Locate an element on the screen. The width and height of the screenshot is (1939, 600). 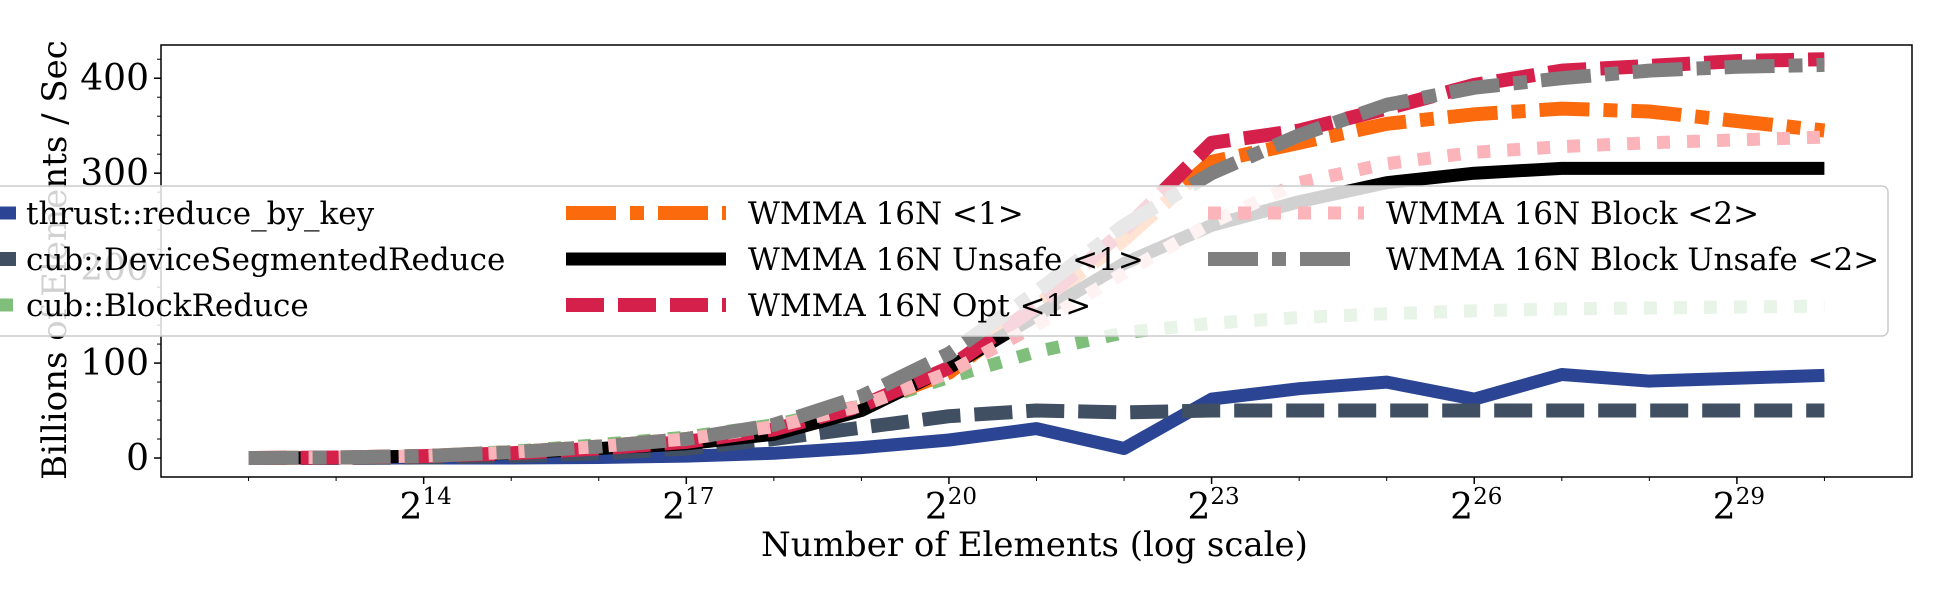
legend-label: WMMA 16N Unsafe <1> is located at coordinates (946, 260).